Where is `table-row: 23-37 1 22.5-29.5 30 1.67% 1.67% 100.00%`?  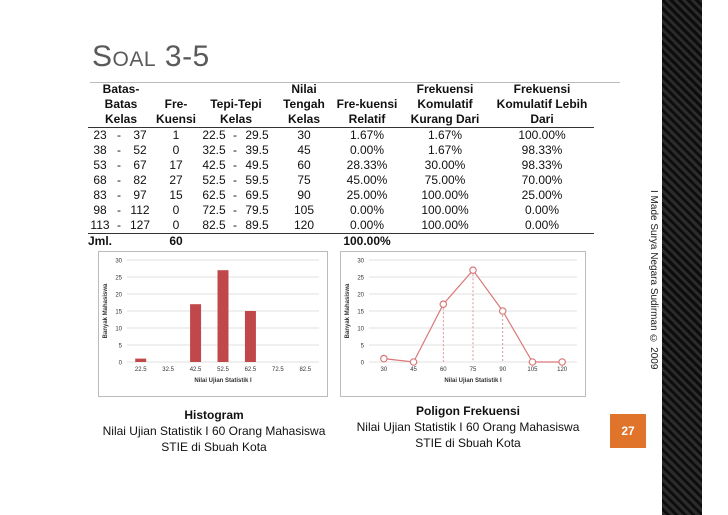
table-row: 23-37 1 22.5-29.5 30 1.67% 1.67% 100.00% is located at coordinates (341, 136).